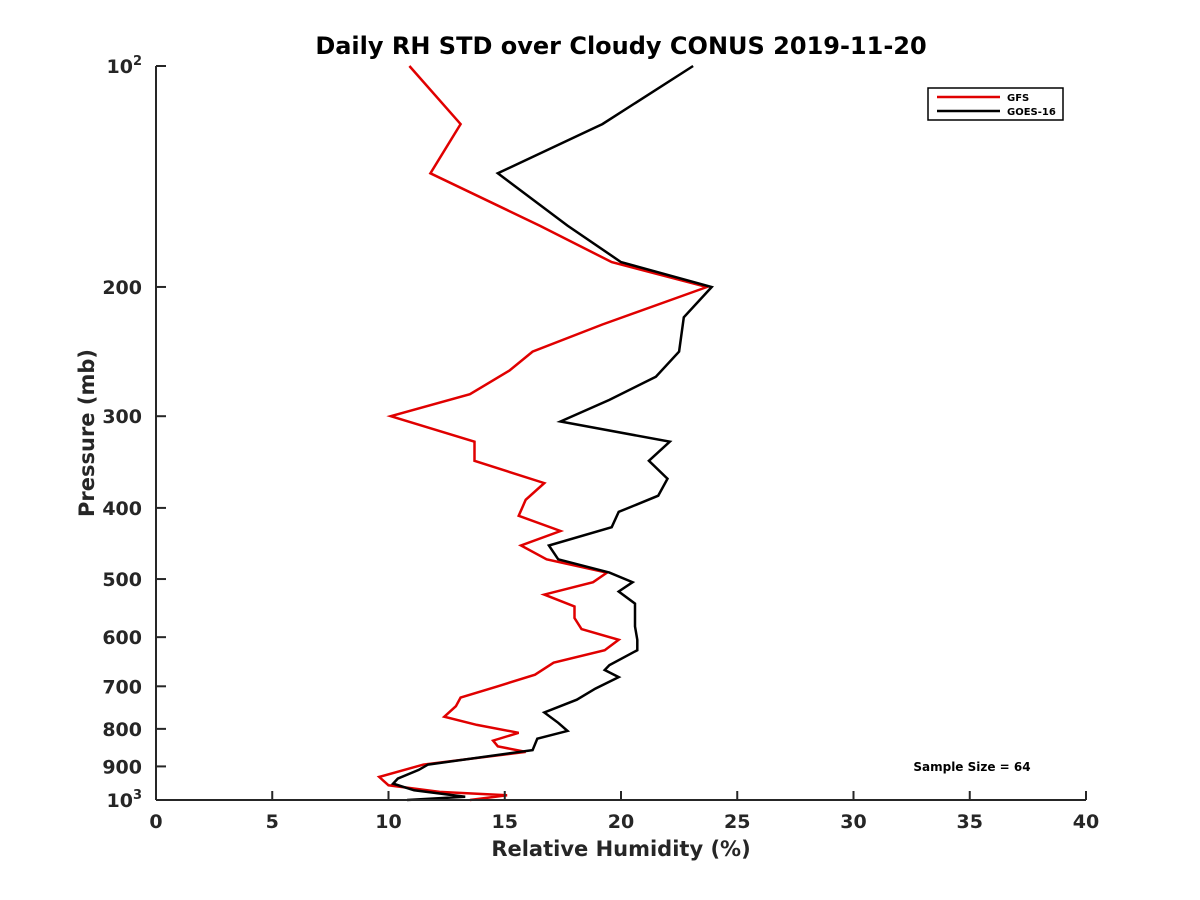  What do you see at coordinates (971, 767) in the screenshot?
I see `sample-size-annotation: Sample Size = 64` at bounding box center [971, 767].